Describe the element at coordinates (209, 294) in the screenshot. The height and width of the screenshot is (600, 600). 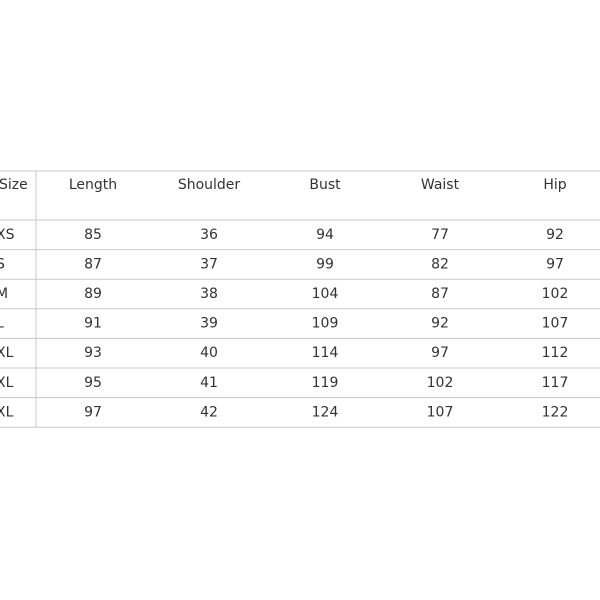
I see `measurement-cell: 38` at that location.